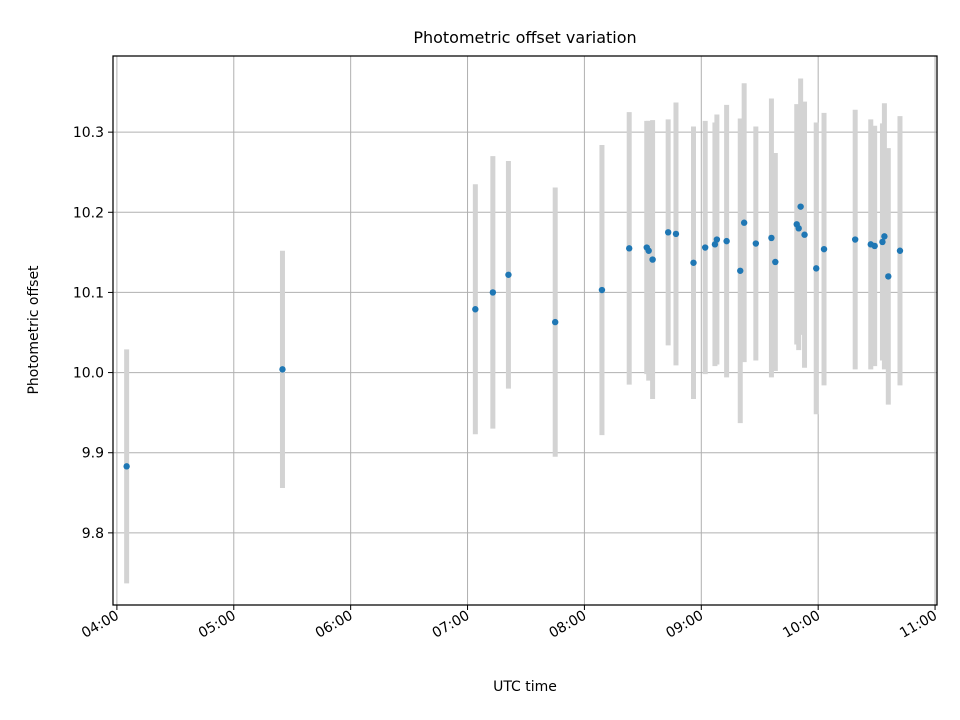 Image resolution: width=960 pixels, height=720 pixels. I want to click on x-tick-label: 08:00, so click(567, 625).